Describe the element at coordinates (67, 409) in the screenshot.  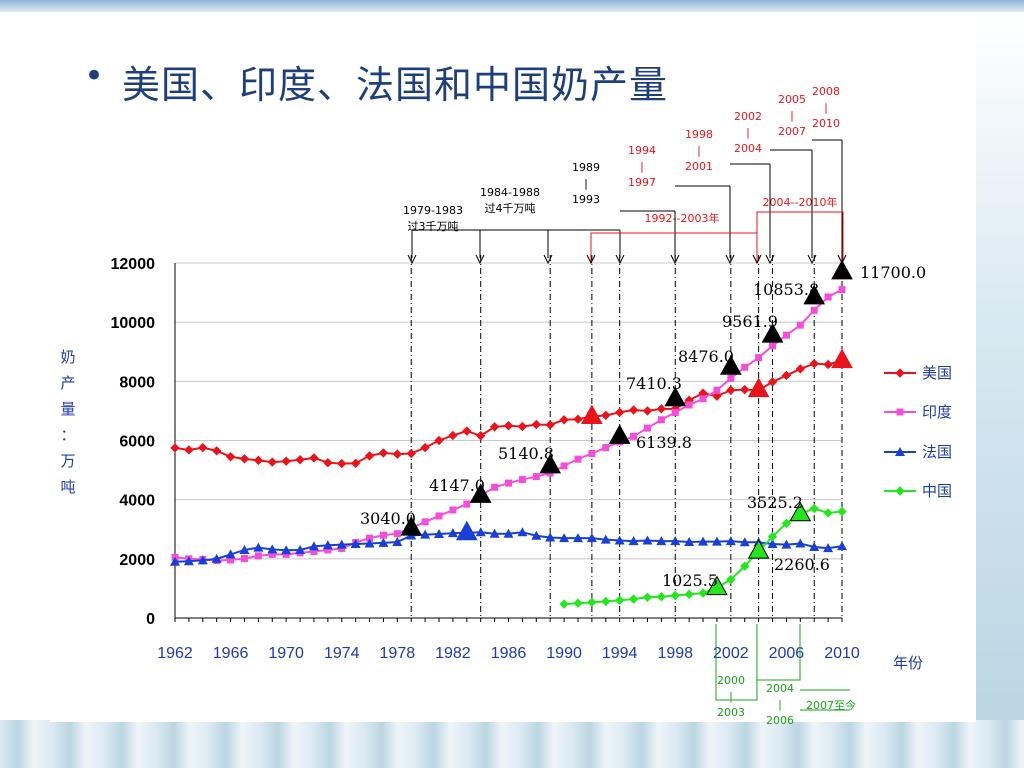
I see `y-axis-label-char: 量` at that location.